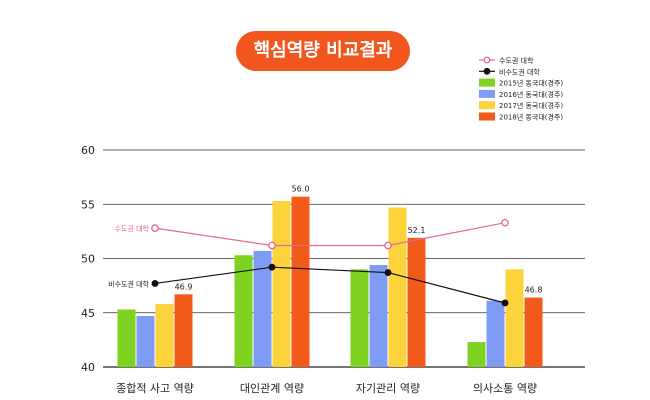  What do you see at coordinates (417, 230) in the screenshot?
I see `data-label: 52.1` at bounding box center [417, 230].